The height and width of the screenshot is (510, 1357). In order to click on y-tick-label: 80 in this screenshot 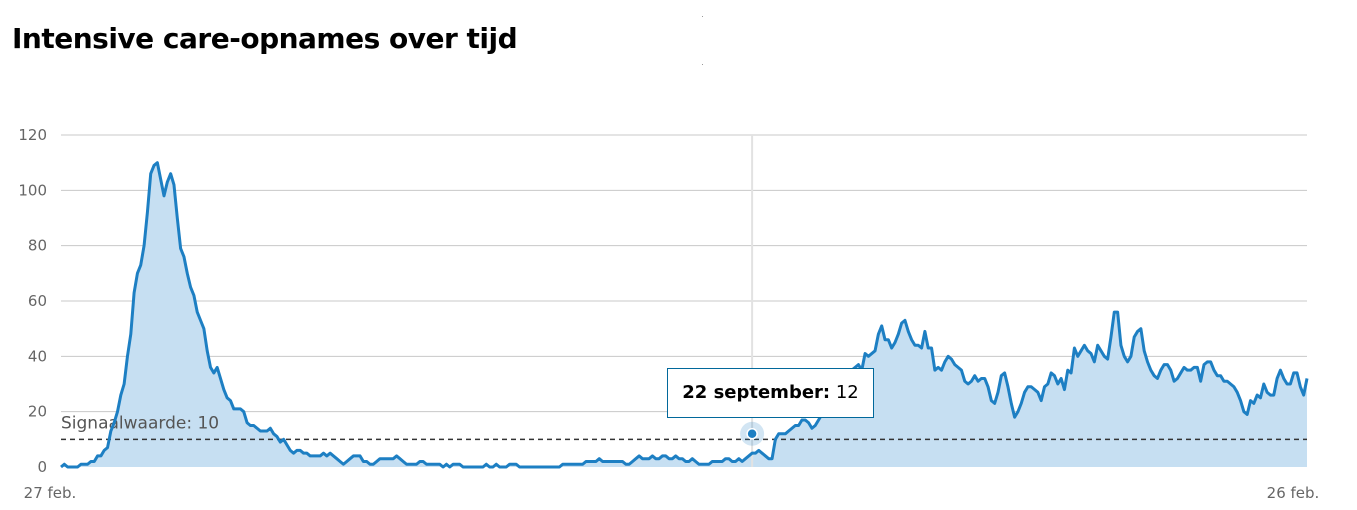, I will do `click(37, 246)`.